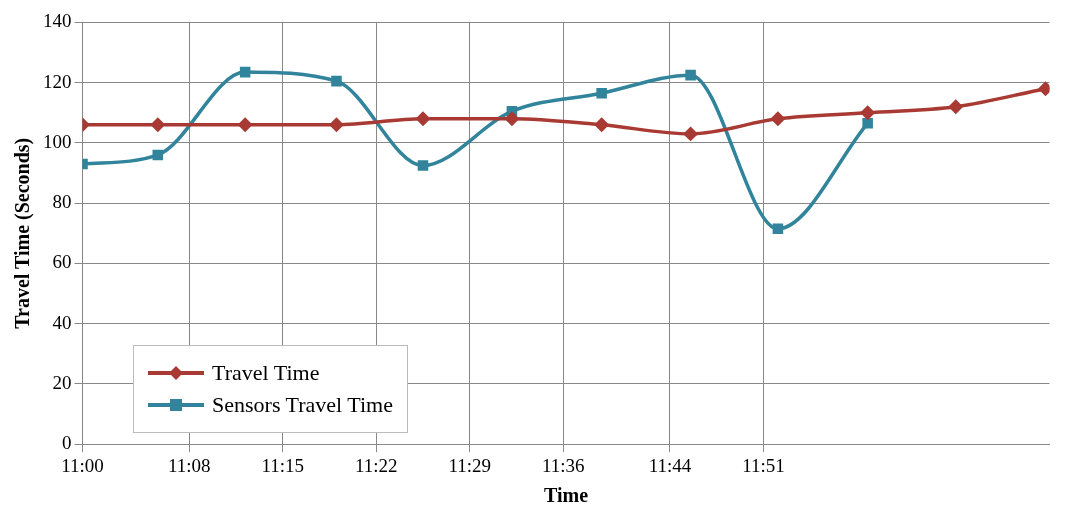 This screenshot has height=525, width=1068. What do you see at coordinates (283, 465) in the screenshot?
I see `x-tick-label: 11:15` at bounding box center [283, 465].